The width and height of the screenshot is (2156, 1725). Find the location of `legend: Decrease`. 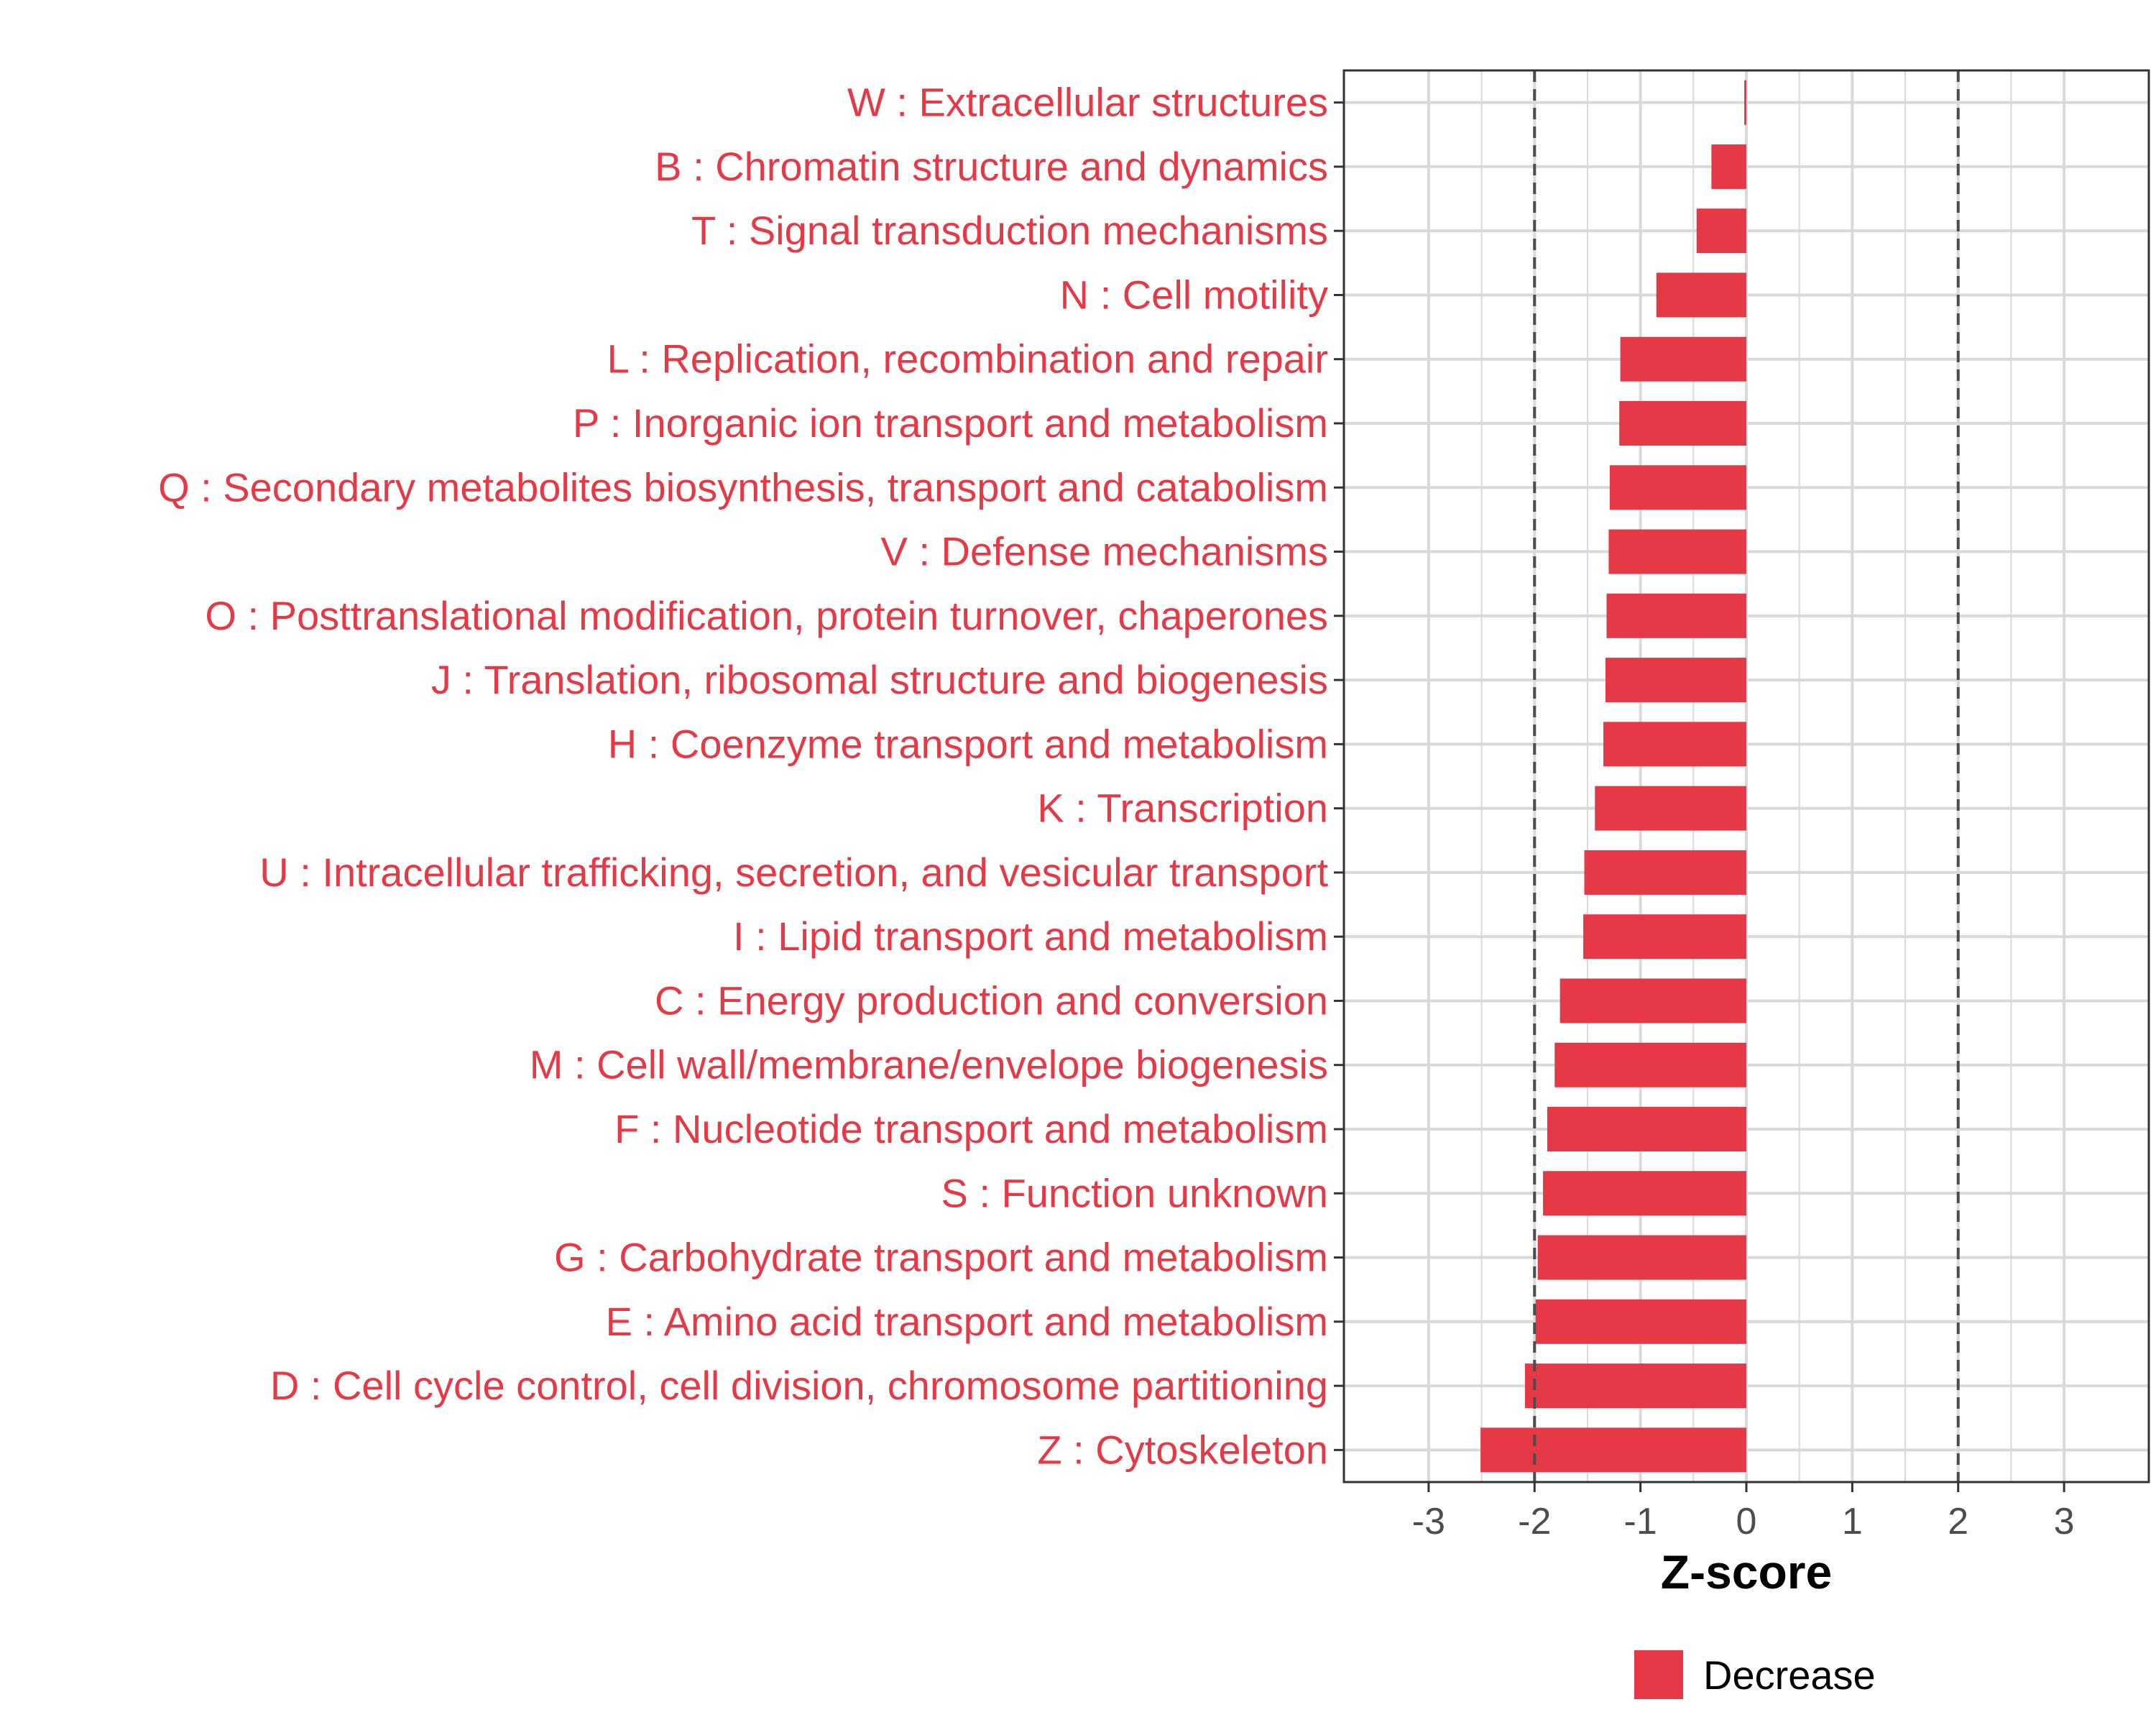

legend: Decrease is located at coordinates (1755, 1674).